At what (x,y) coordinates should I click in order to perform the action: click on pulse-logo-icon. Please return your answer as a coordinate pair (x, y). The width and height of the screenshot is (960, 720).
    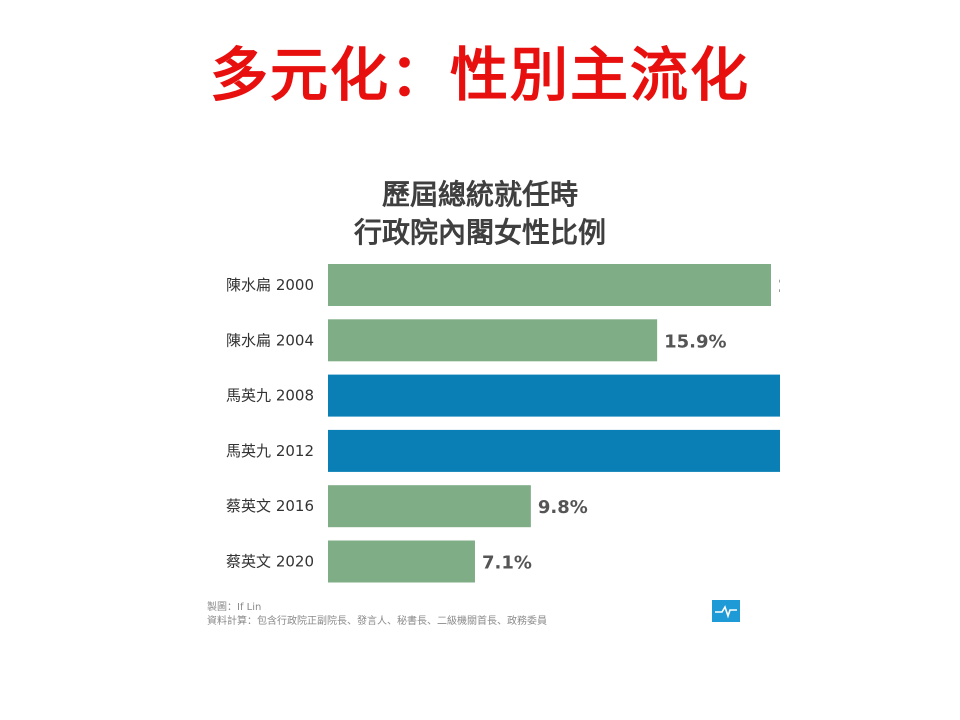
    Looking at the image, I should click on (726, 611).